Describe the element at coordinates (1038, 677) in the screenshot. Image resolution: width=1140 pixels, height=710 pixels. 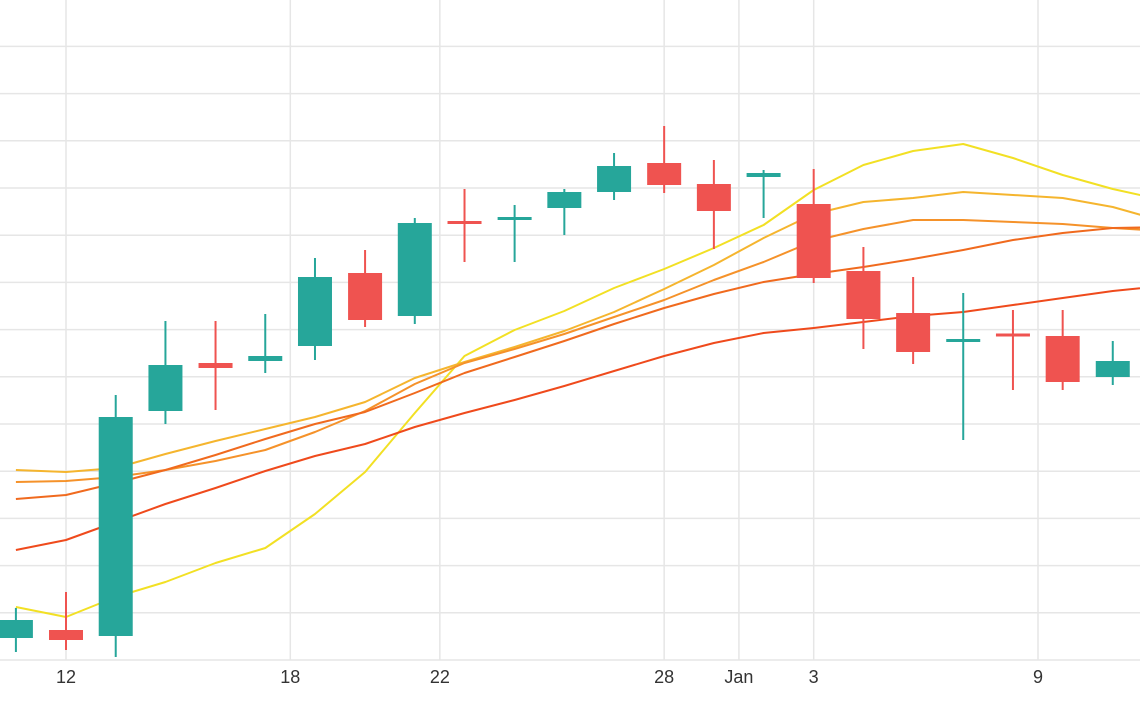
I see `x-tick-label: 9` at that location.